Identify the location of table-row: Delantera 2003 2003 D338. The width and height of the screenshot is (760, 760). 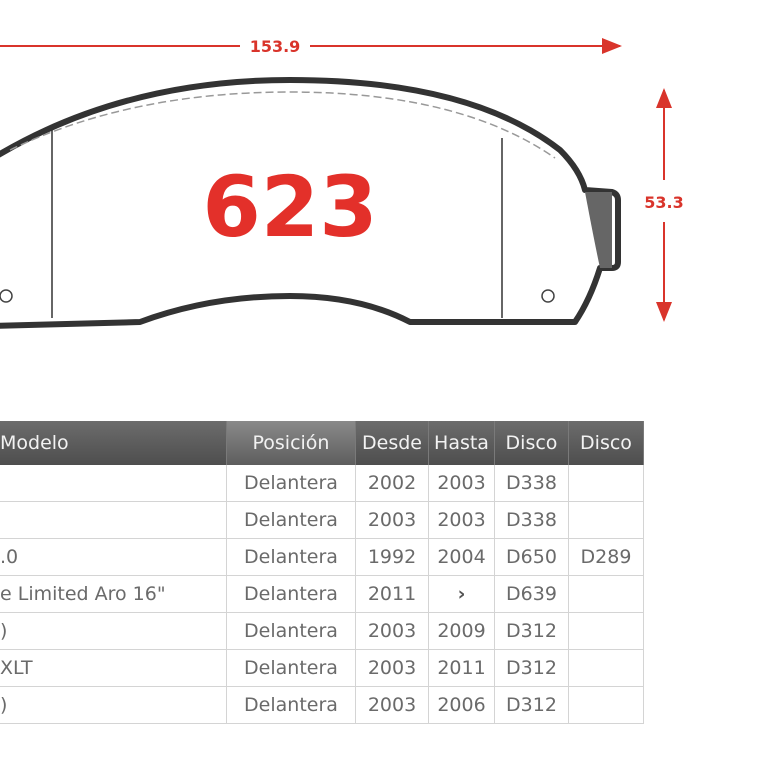
(322, 520).